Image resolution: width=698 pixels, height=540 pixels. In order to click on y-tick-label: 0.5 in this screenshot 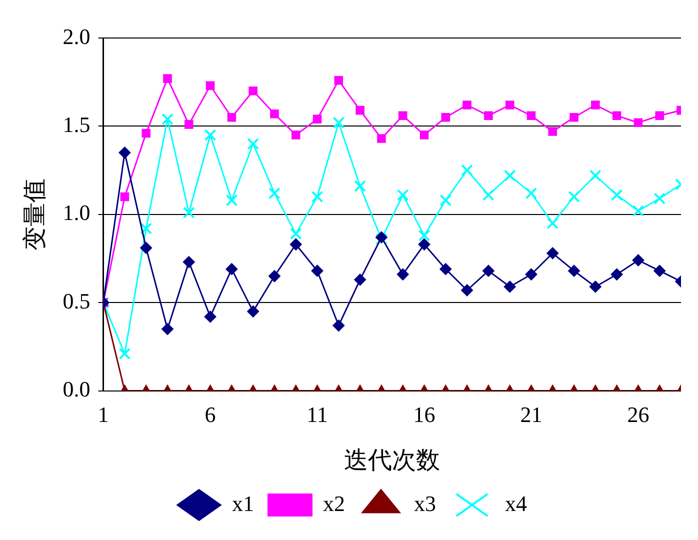, I will do `click(76, 301)`.